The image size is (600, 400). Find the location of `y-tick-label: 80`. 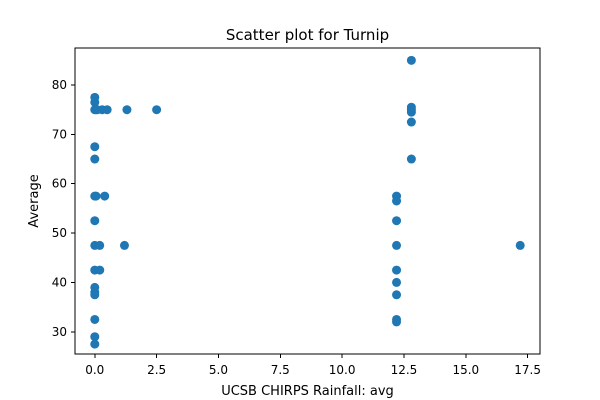

y-tick-label: 80 is located at coordinates (59, 85).